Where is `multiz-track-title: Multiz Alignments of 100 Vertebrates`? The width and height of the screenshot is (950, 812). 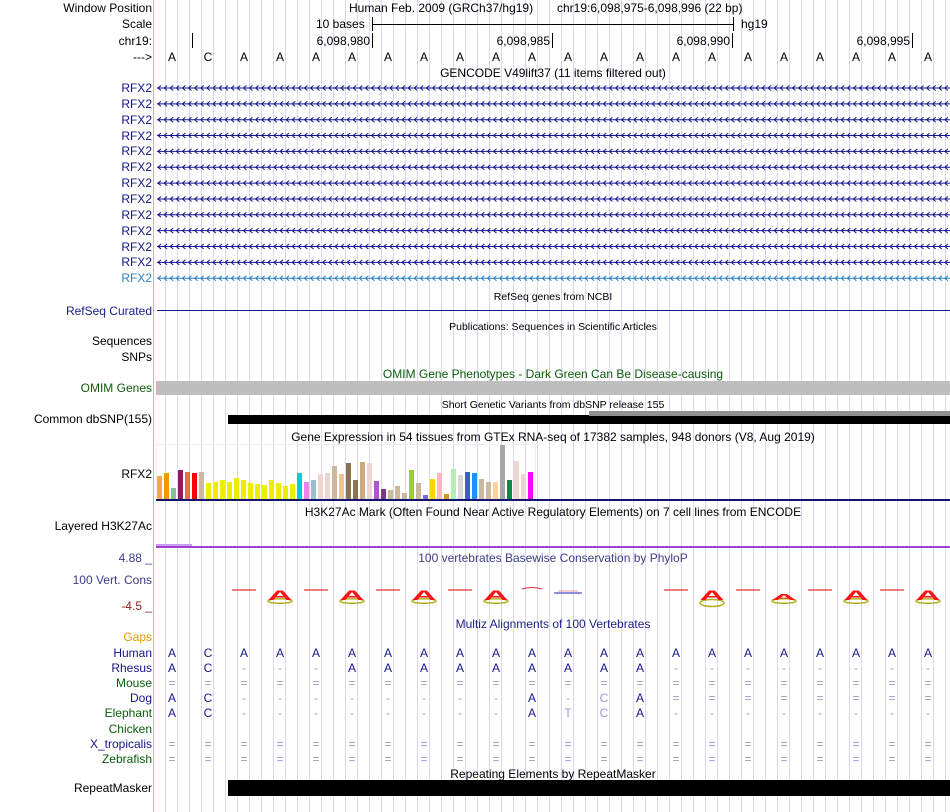 multiz-track-title: Multiz Alignments of 100 Vertebrates is located at coordinates (553, 624).